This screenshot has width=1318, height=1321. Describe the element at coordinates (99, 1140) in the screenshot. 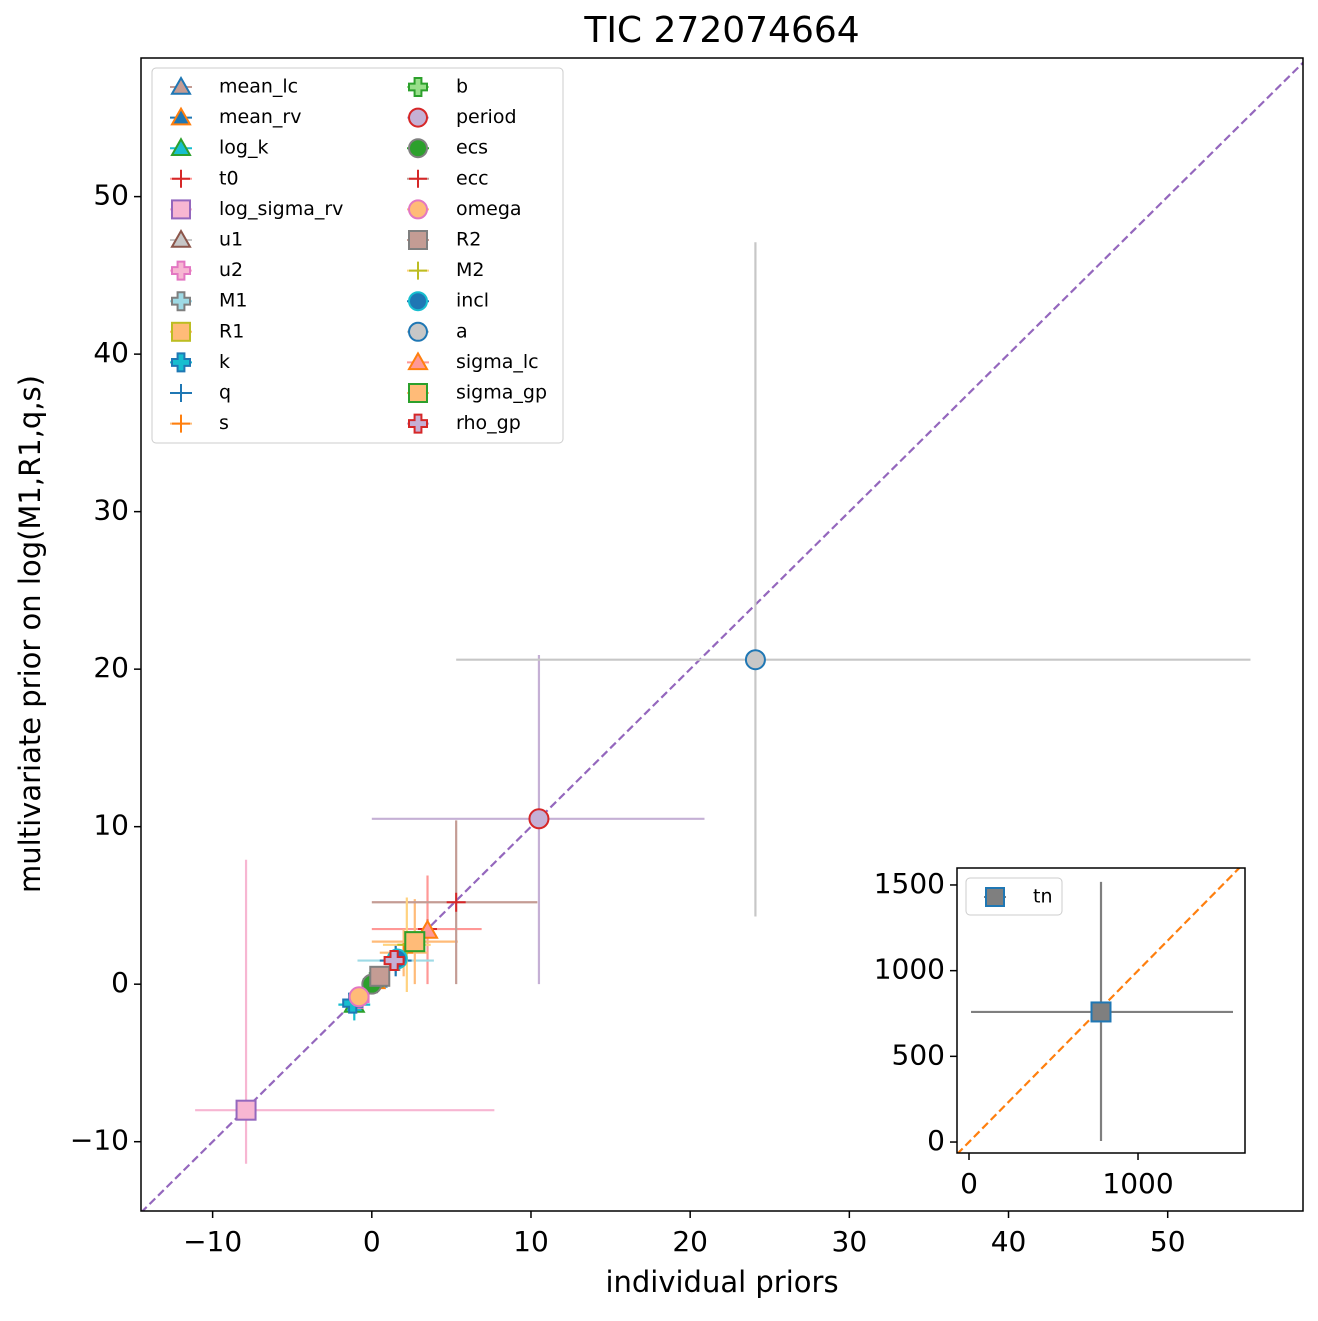

I see `y-tick-label: −10` at that location.